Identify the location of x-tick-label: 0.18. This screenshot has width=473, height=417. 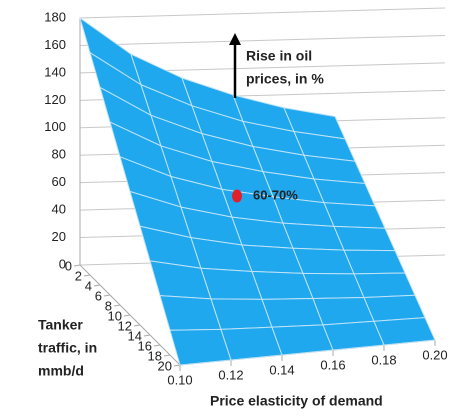
(383, 359).